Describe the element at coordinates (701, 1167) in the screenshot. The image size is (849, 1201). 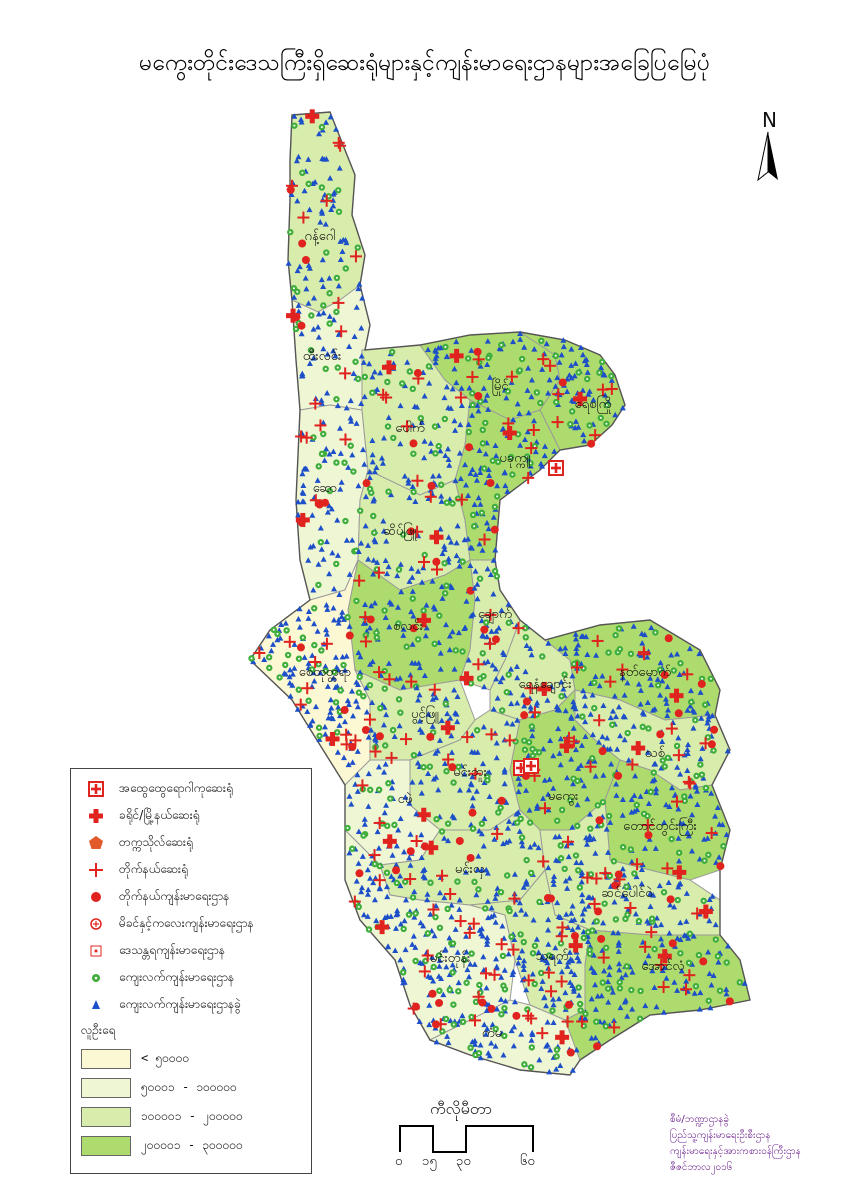
I see `credit-line: ဇီဇင်ဘာလ၂၀၁၆` at that location.